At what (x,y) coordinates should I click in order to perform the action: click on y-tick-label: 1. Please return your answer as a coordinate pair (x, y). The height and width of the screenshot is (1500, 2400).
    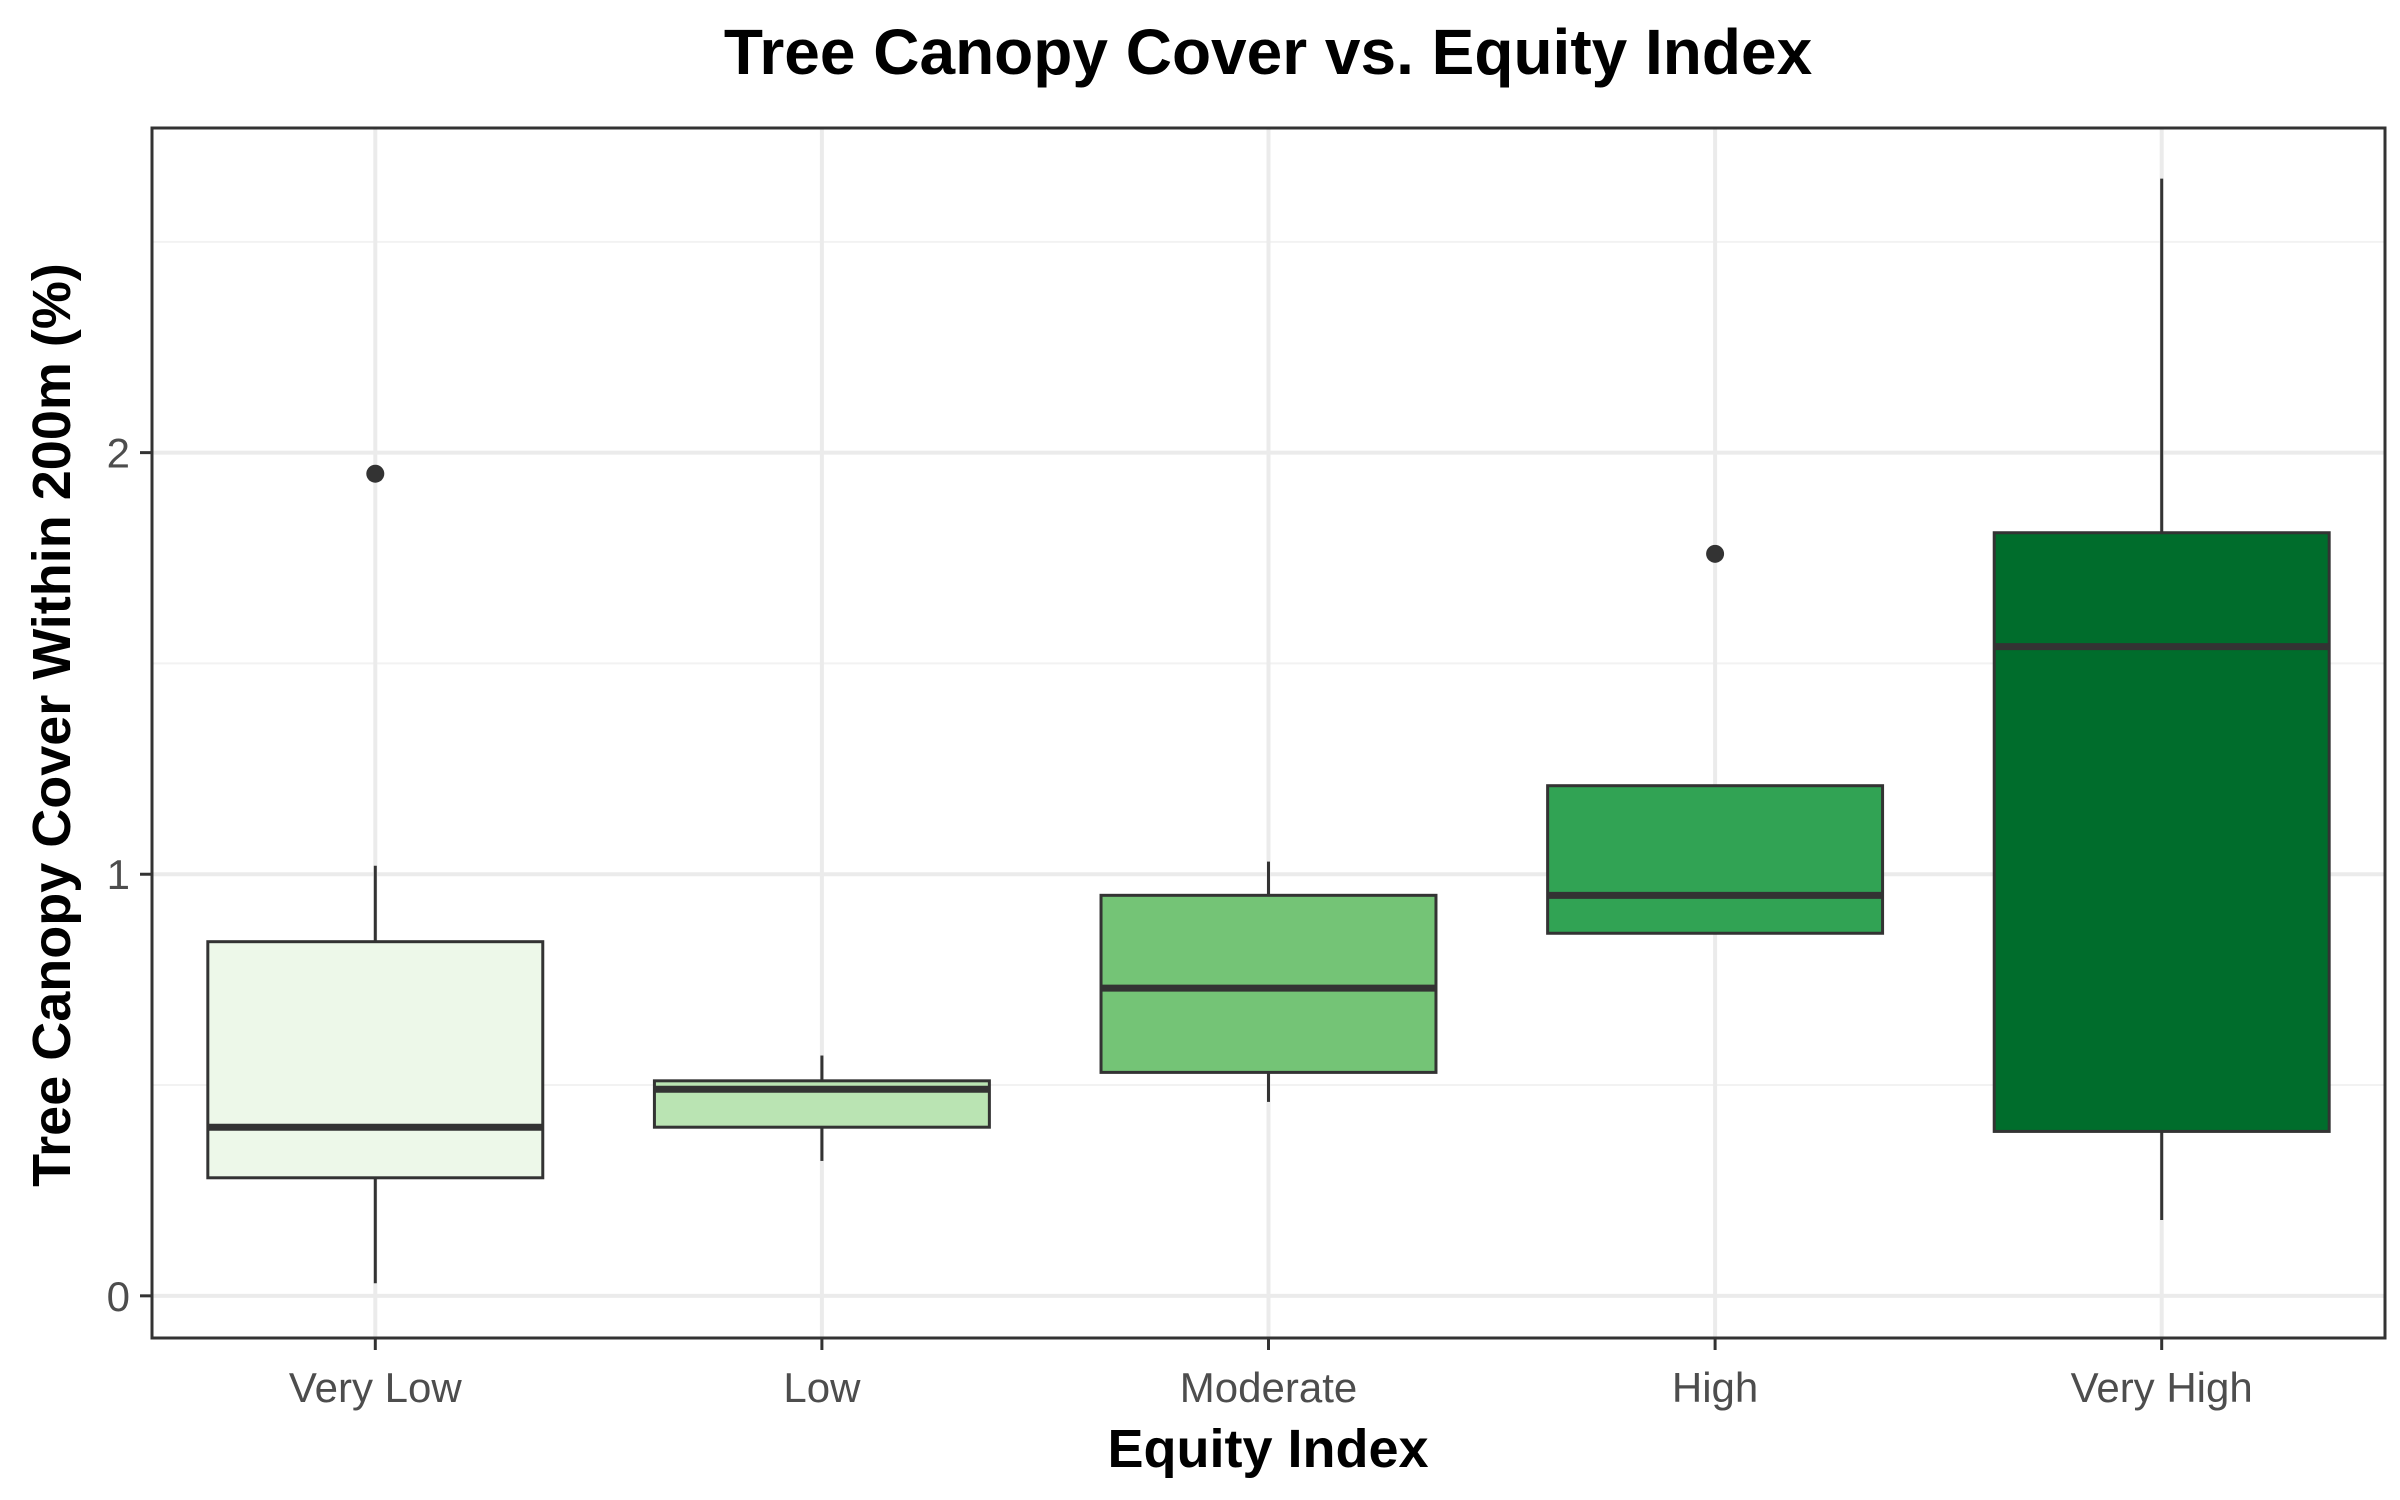
    Looking at the image, I should click on (118, 874).